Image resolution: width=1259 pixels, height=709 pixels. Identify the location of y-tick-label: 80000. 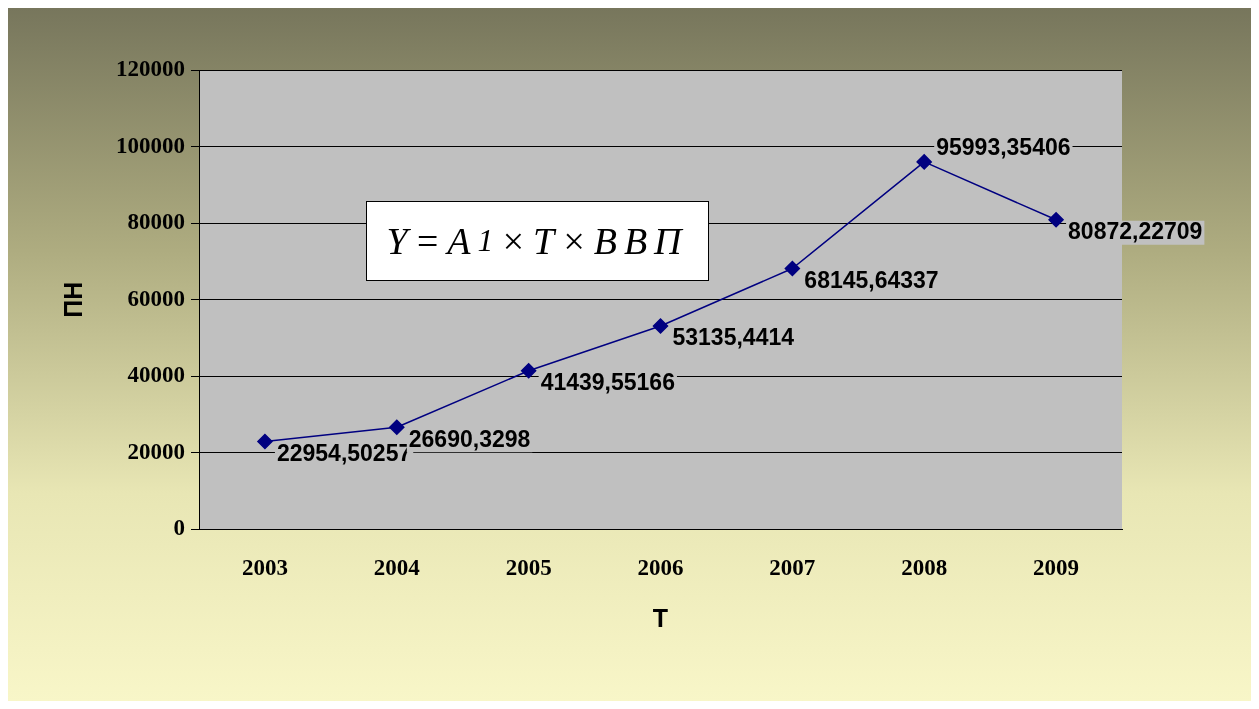
(156, 222).